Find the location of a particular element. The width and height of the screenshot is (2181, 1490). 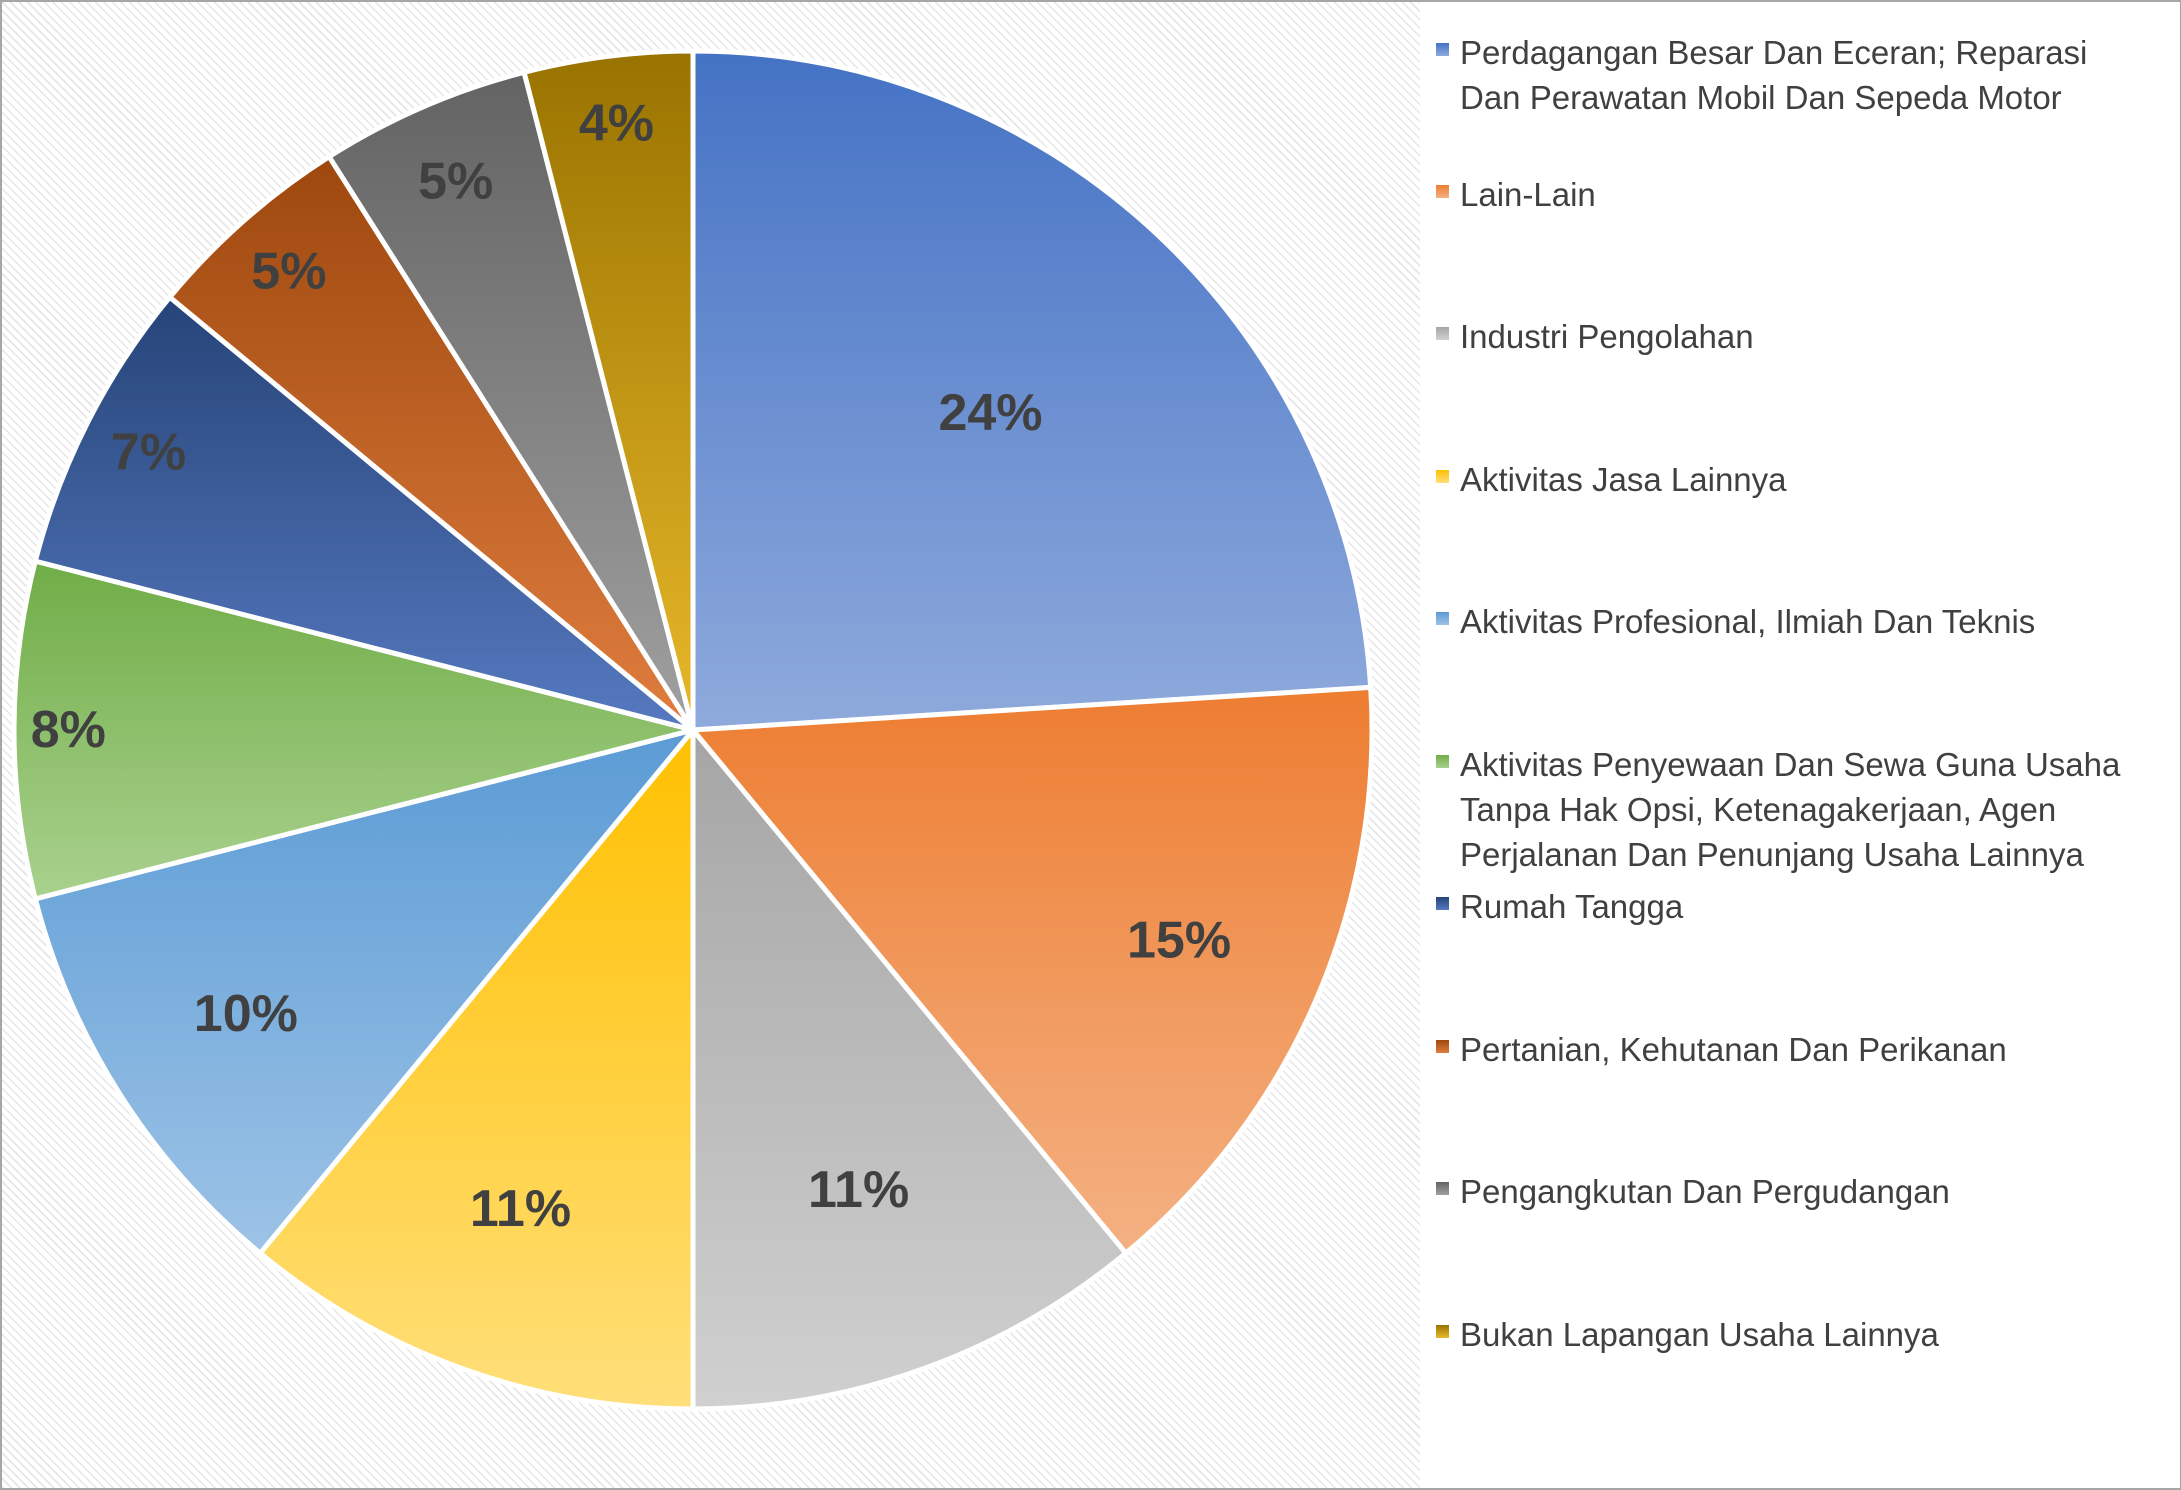

data-label: 24% is located at coordinates (990, 413).